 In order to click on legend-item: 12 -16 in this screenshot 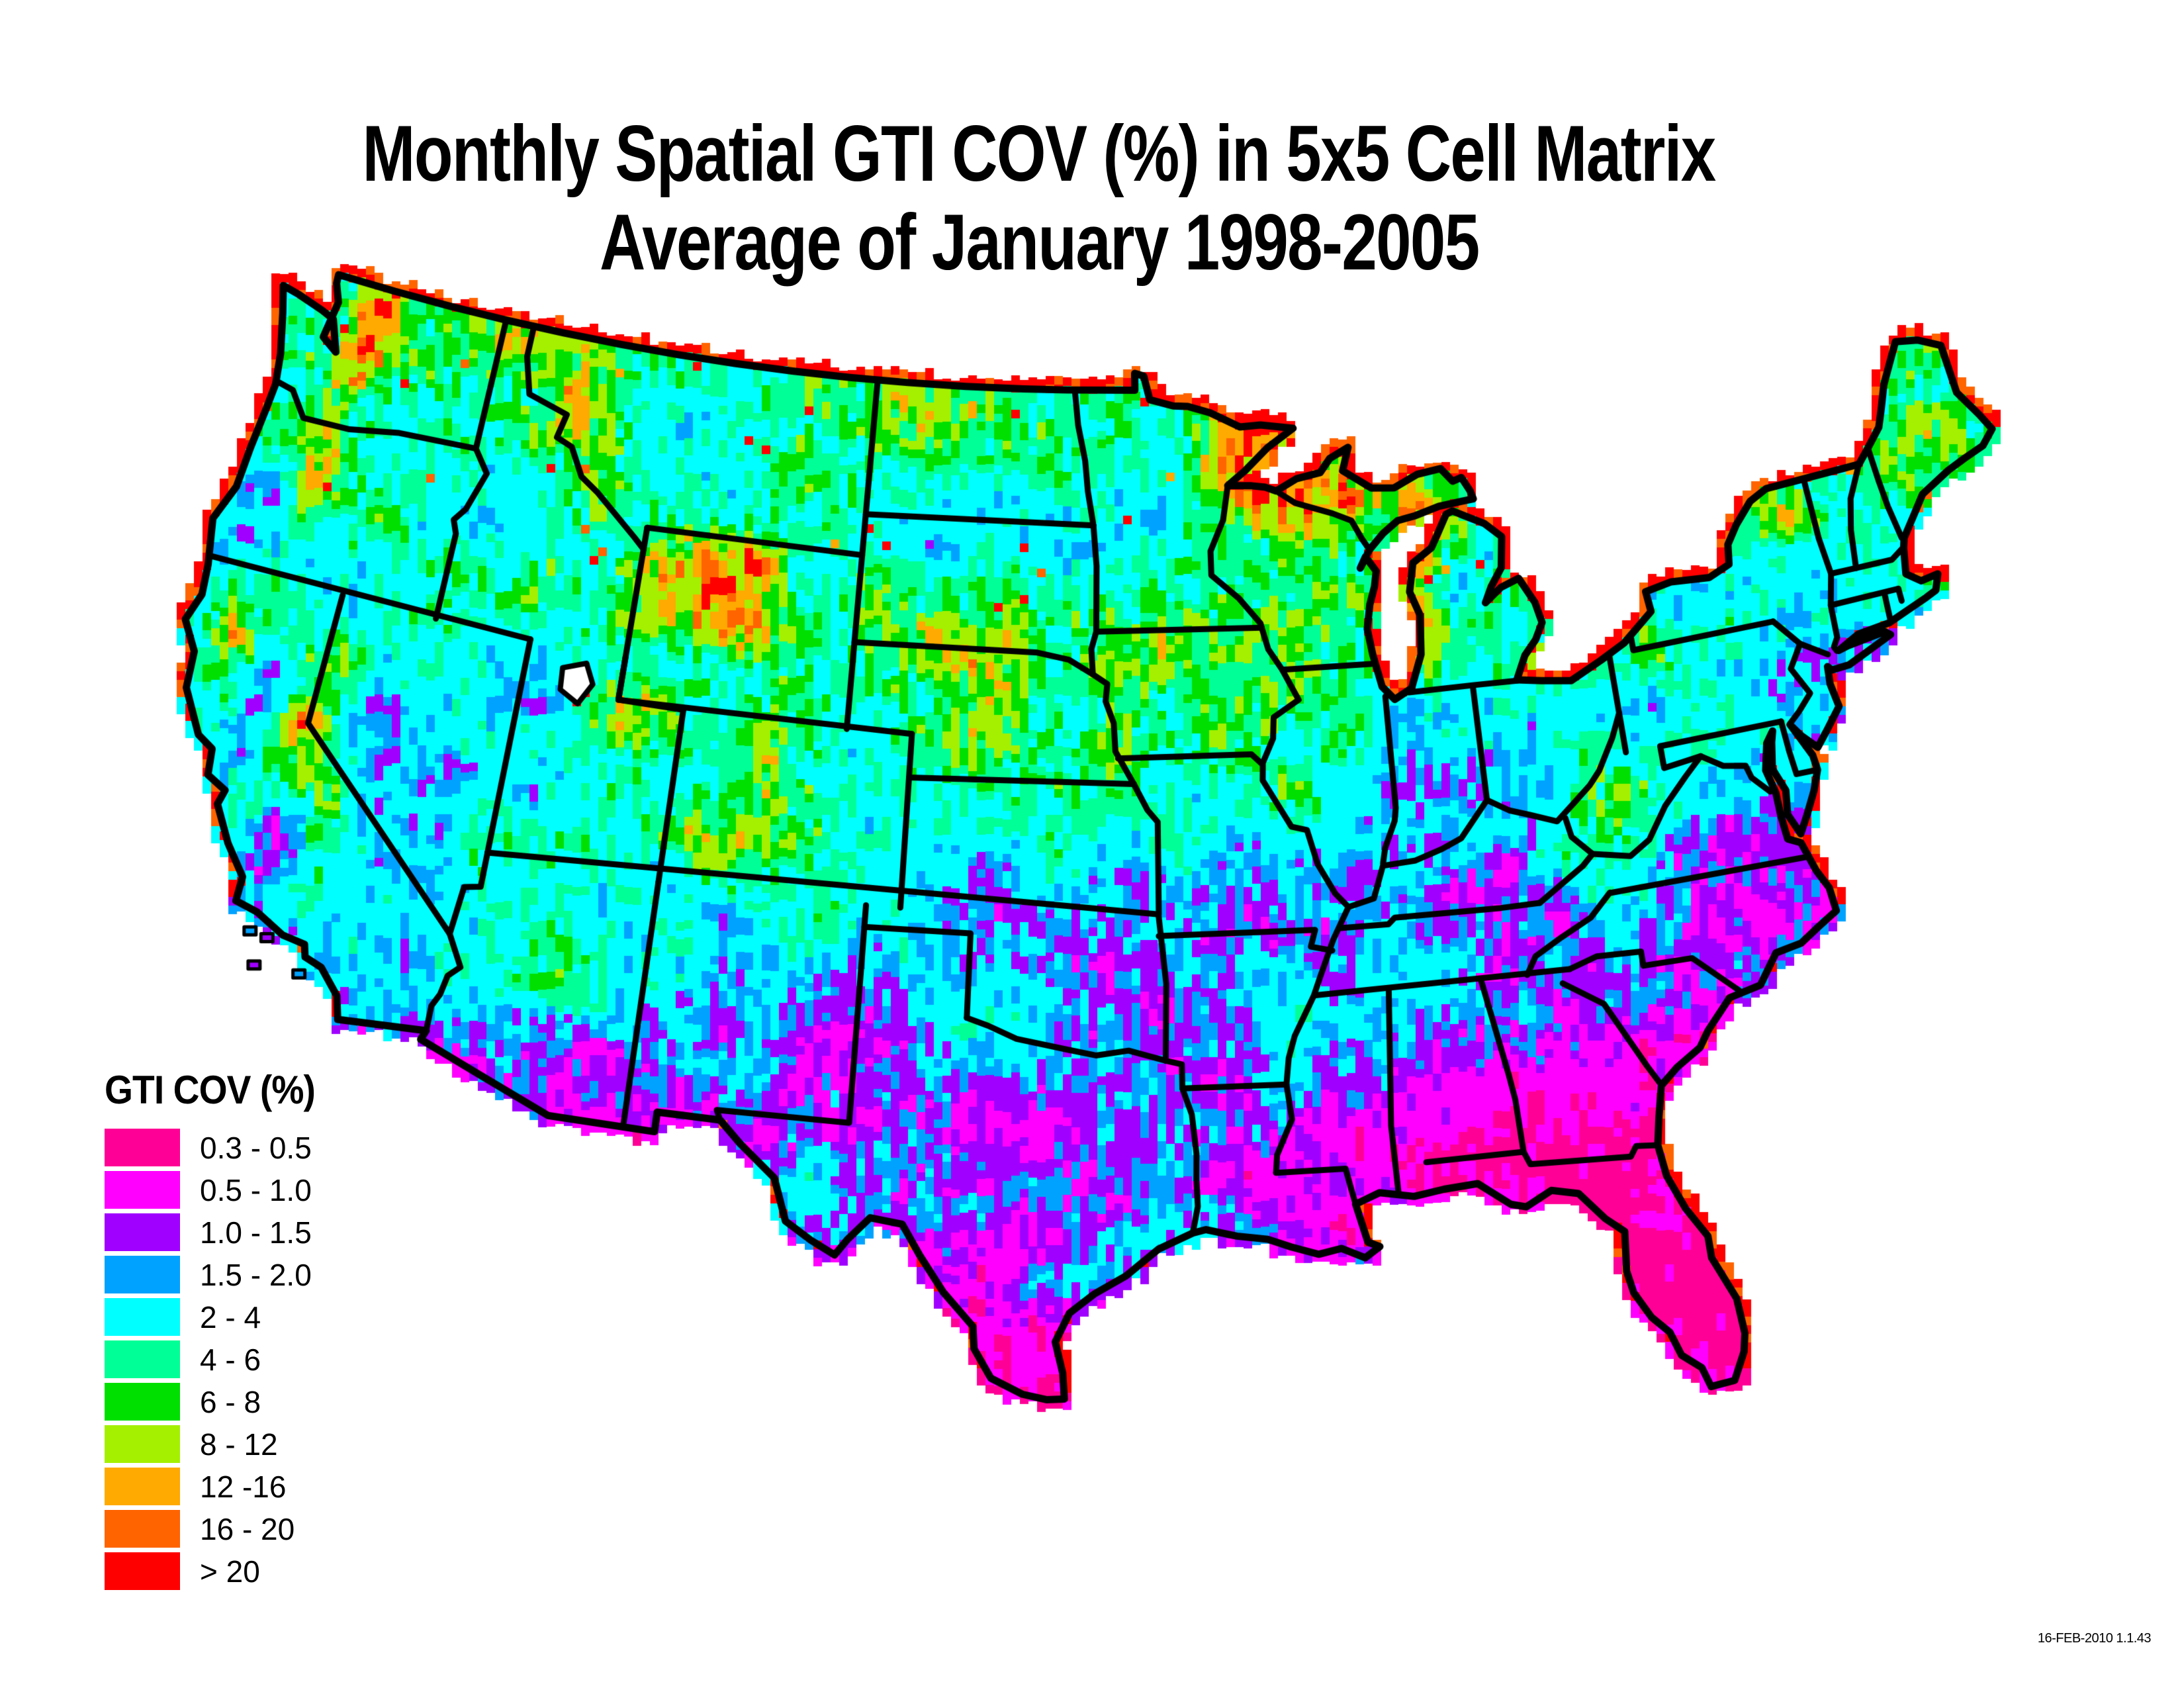, I will do `click(219, 1486)`.